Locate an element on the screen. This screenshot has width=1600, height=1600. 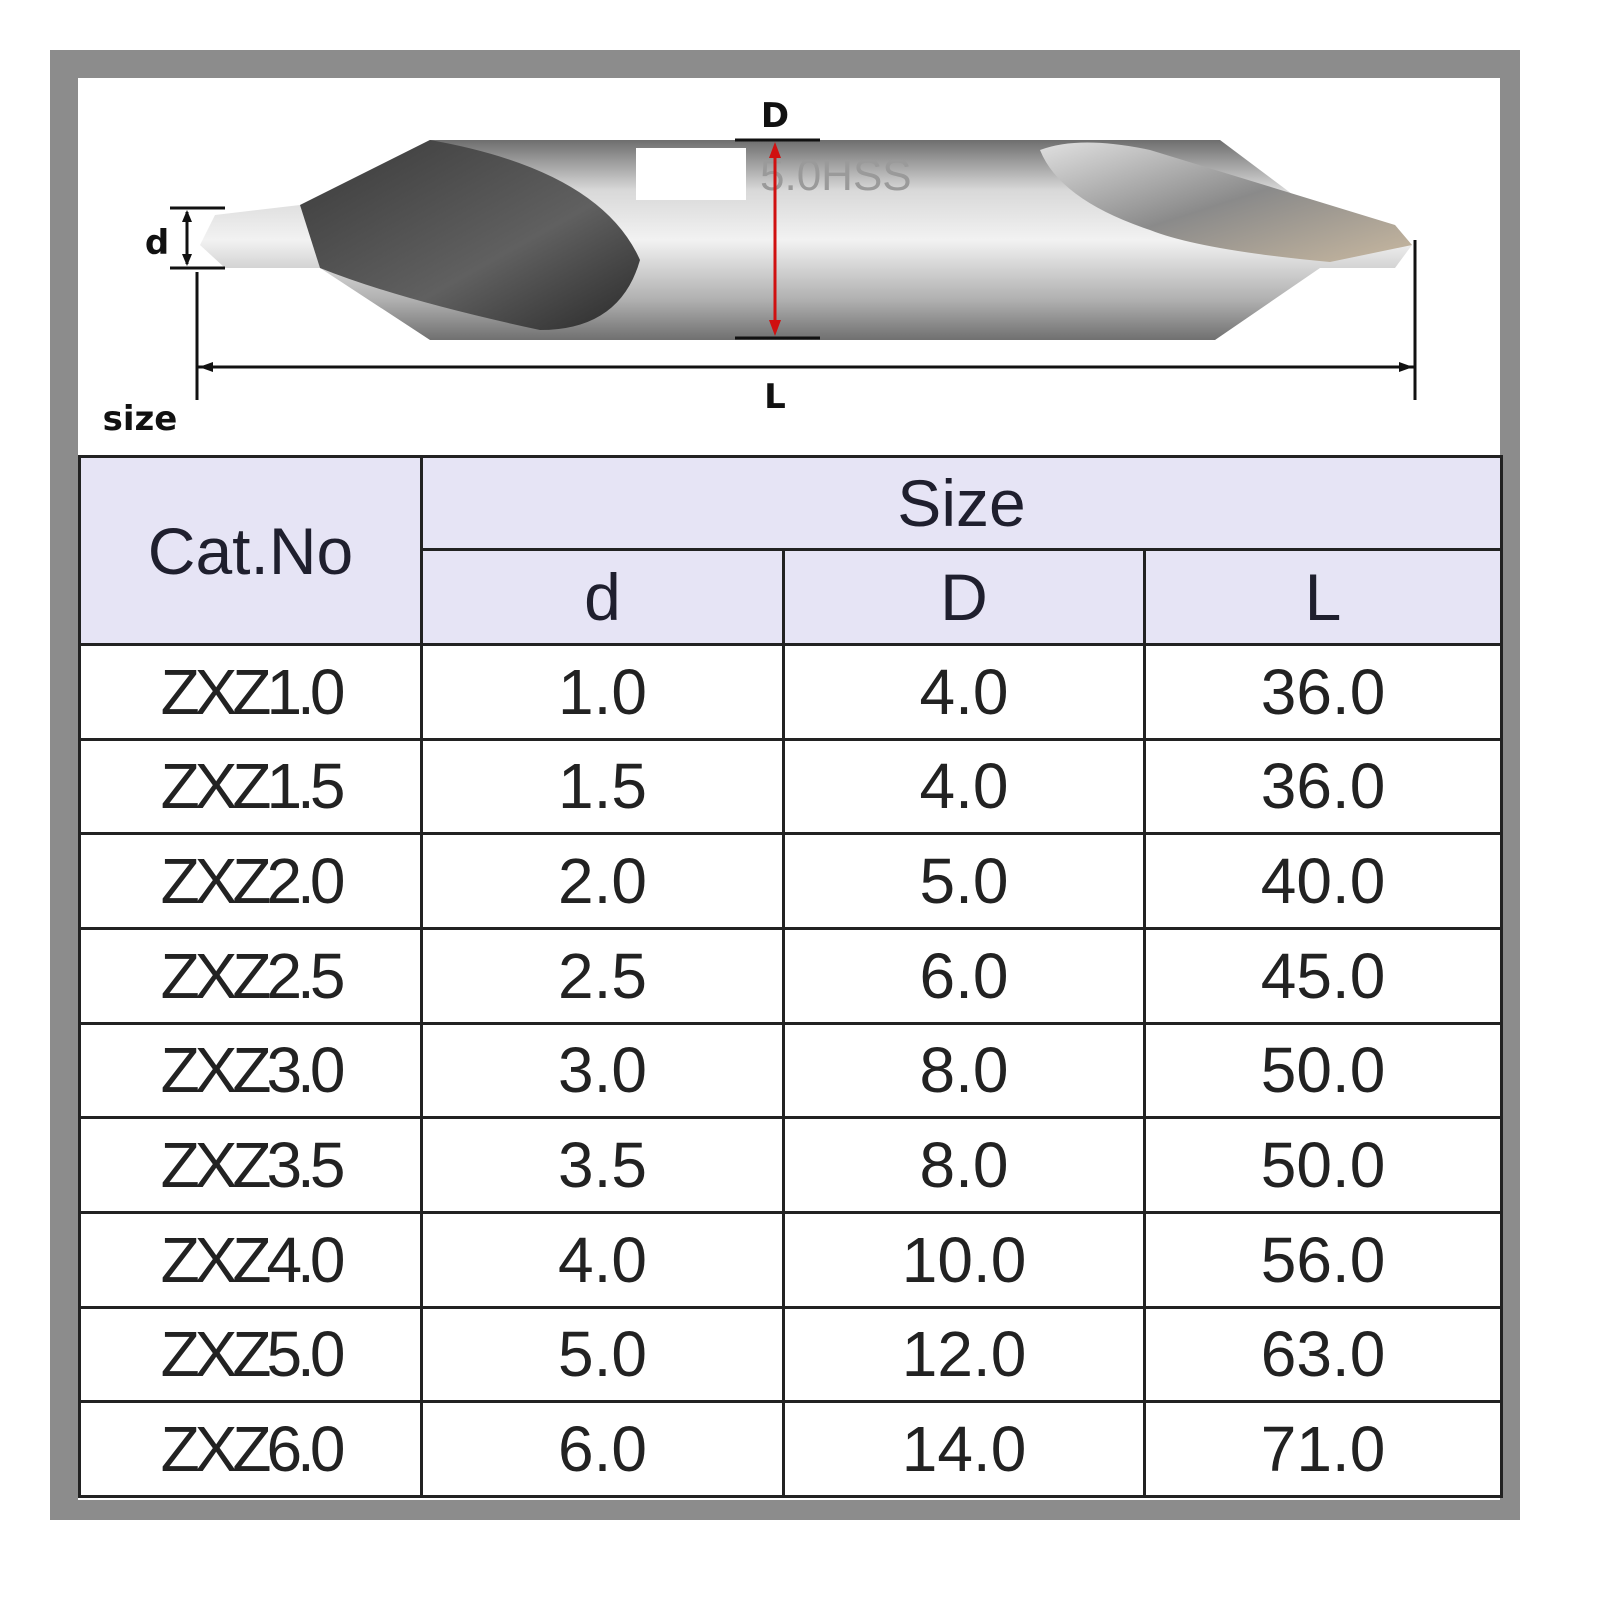
subheader-cell: L is located at coordinates (1323, 597).